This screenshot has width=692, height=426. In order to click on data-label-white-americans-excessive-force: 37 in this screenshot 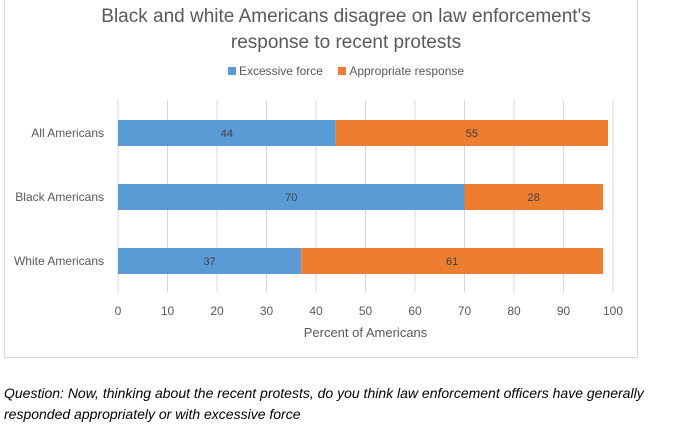, I will do `click(209, 262)`.